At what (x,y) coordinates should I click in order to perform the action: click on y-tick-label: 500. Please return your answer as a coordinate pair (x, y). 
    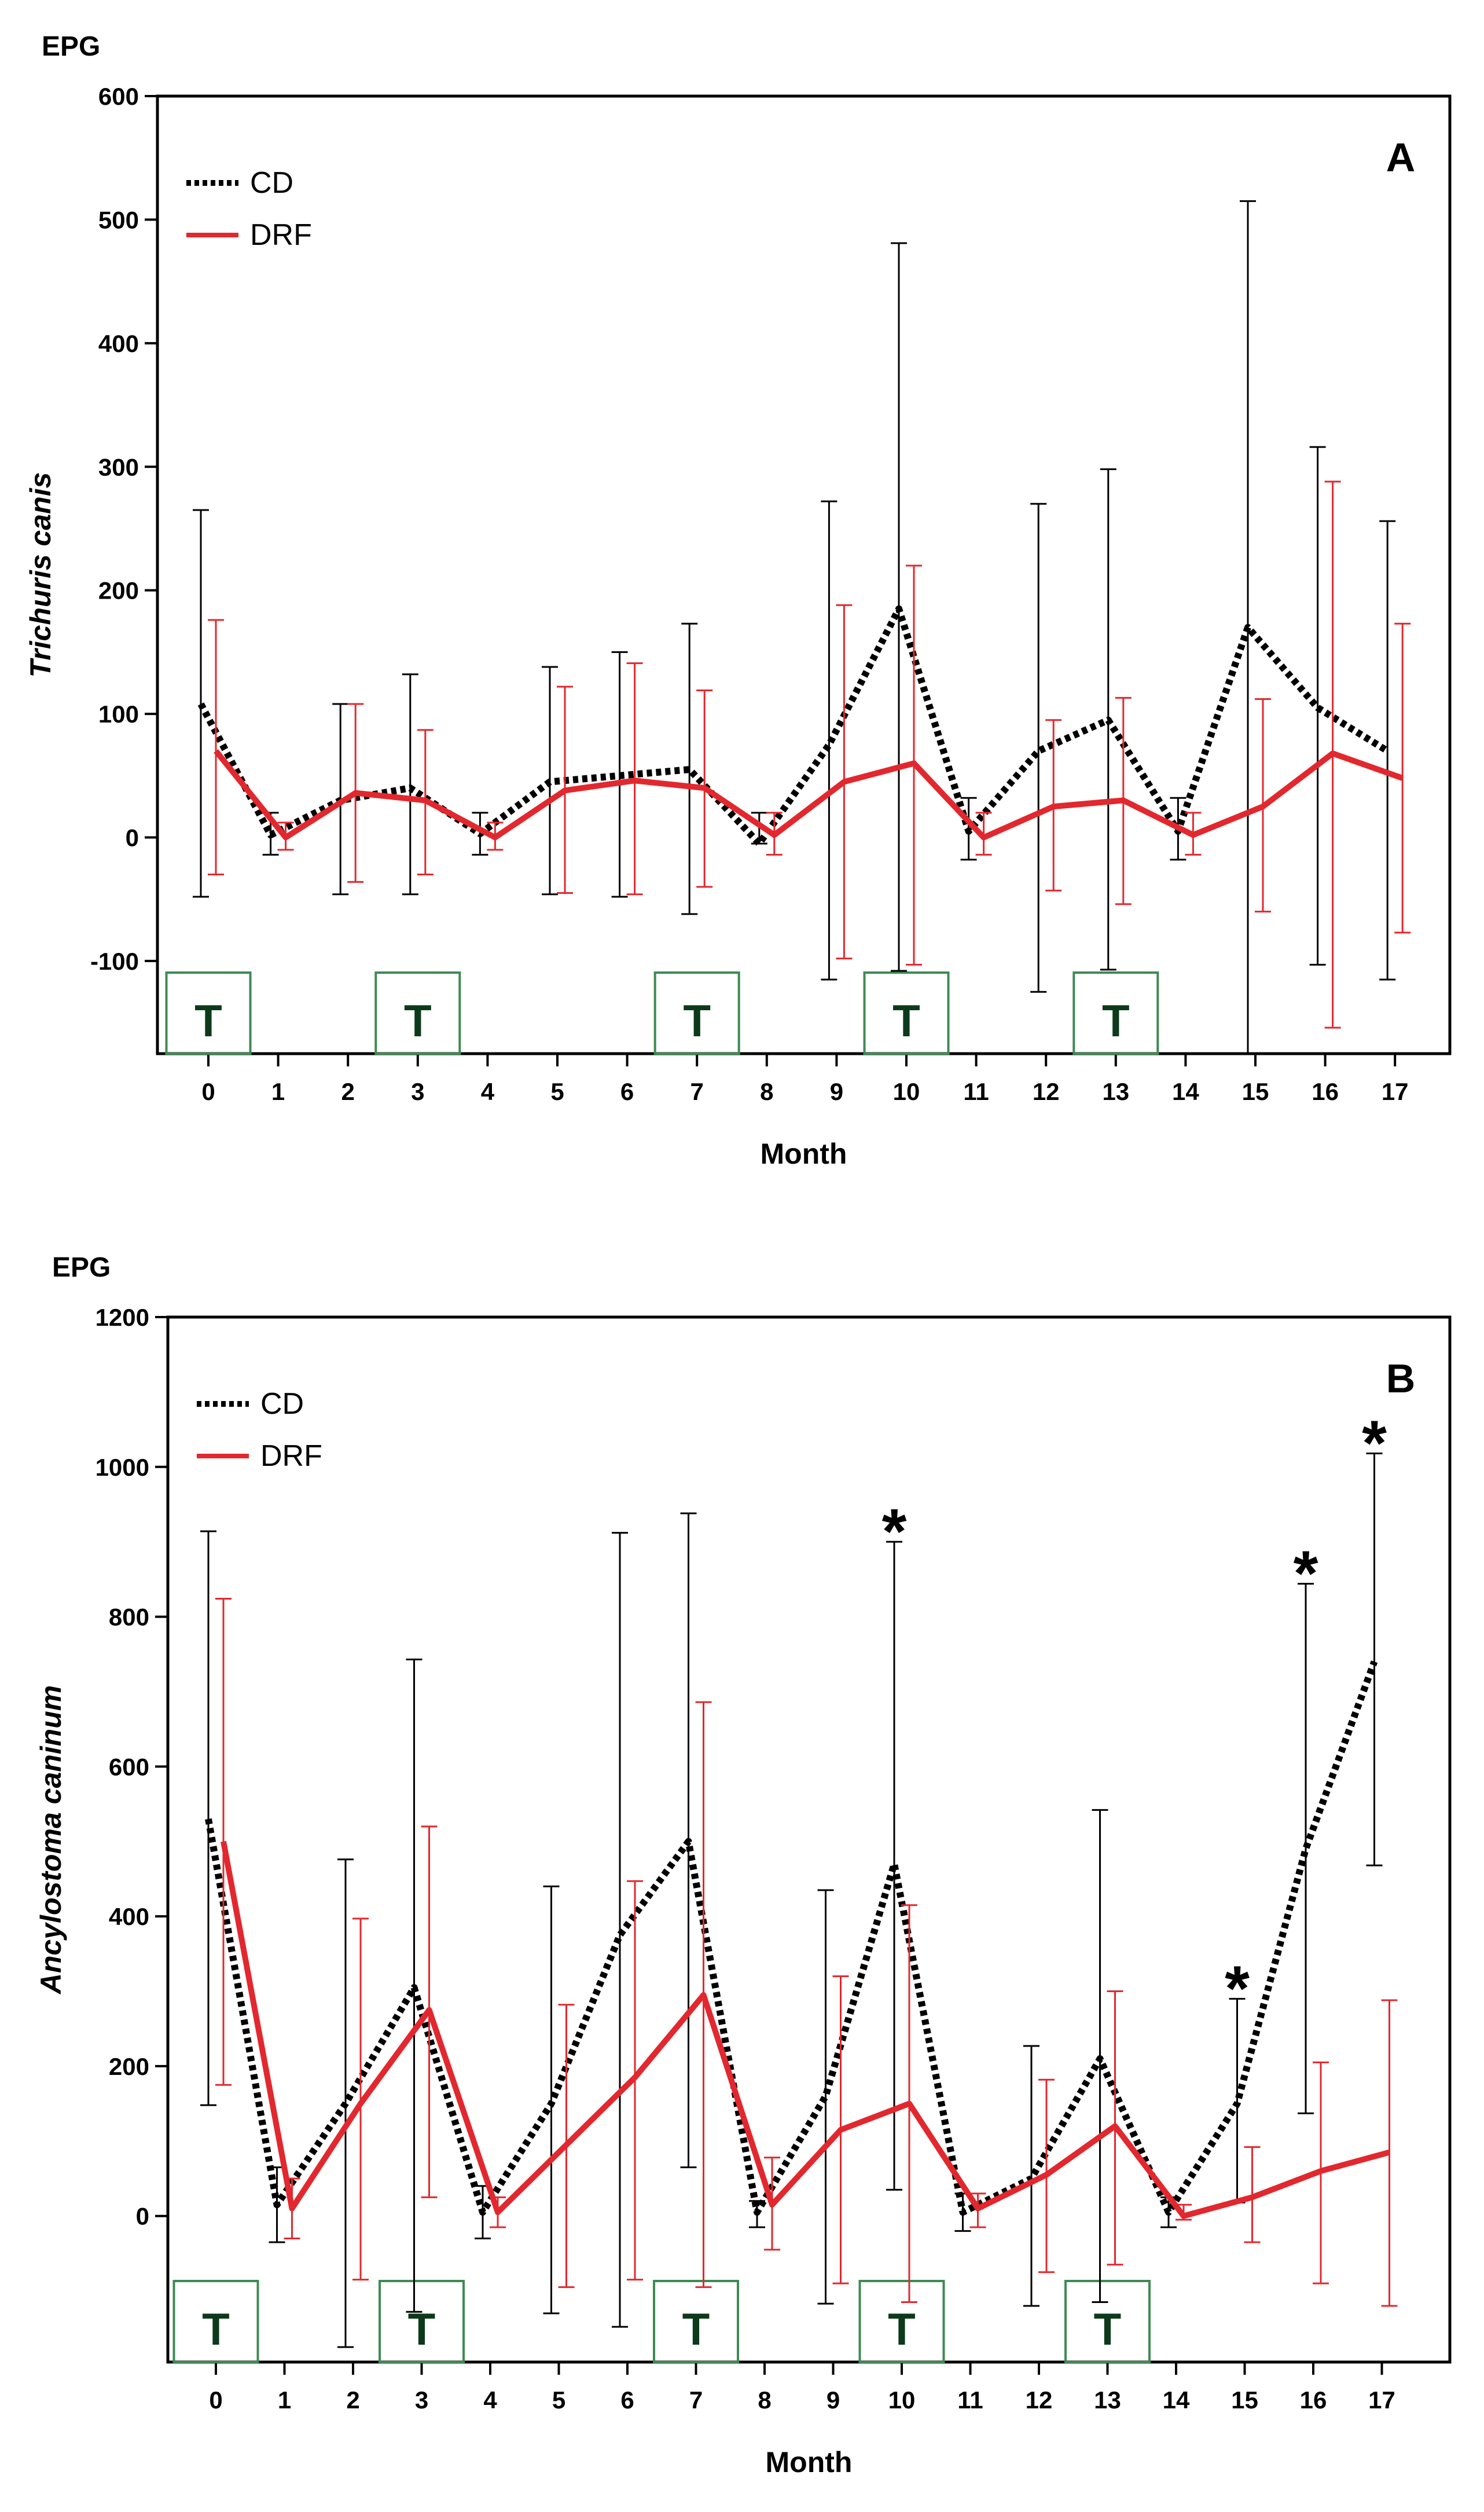
    Looking at the image, I should click on (119, 219).